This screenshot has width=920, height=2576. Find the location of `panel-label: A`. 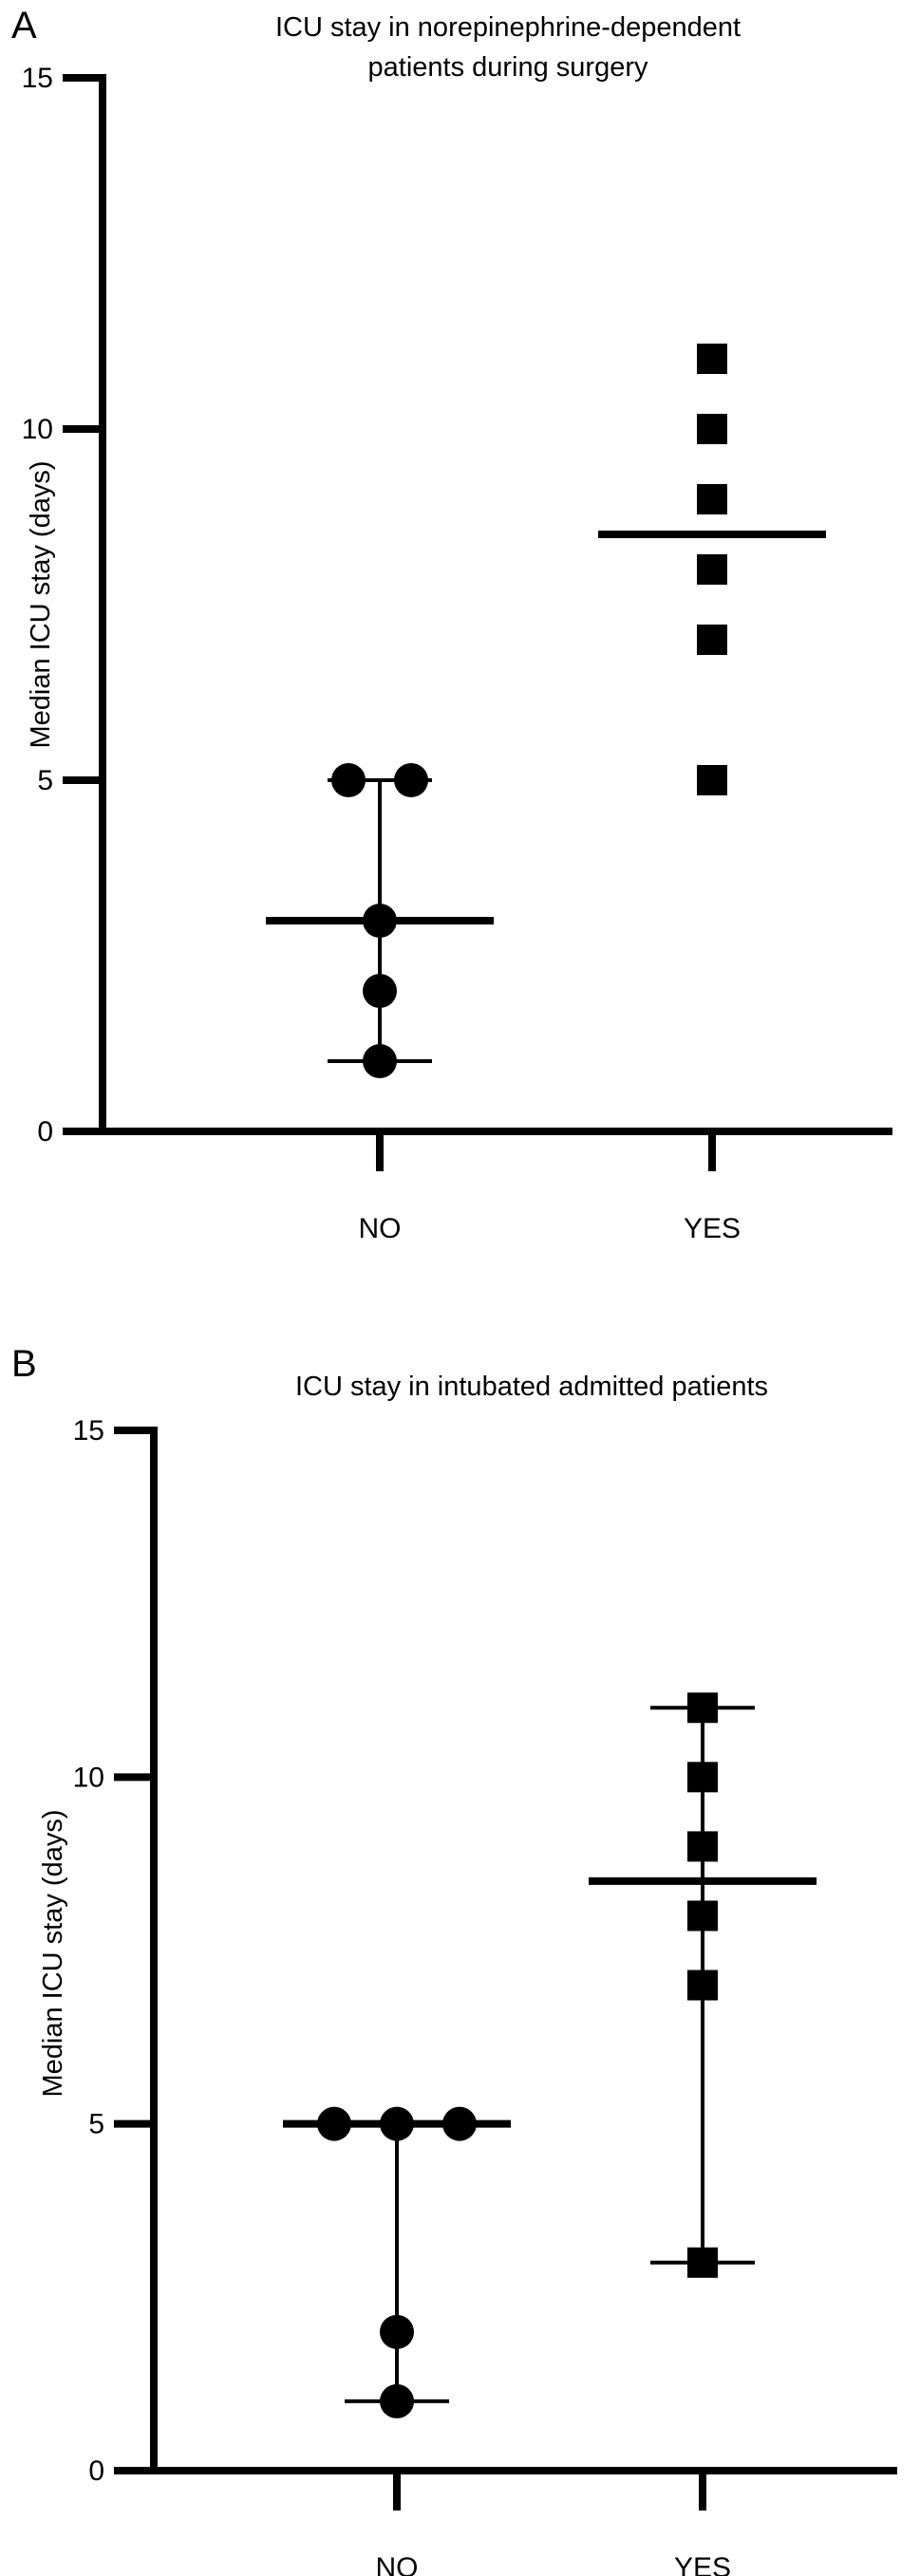

panel-label: A is located at coordinates (24, 26).